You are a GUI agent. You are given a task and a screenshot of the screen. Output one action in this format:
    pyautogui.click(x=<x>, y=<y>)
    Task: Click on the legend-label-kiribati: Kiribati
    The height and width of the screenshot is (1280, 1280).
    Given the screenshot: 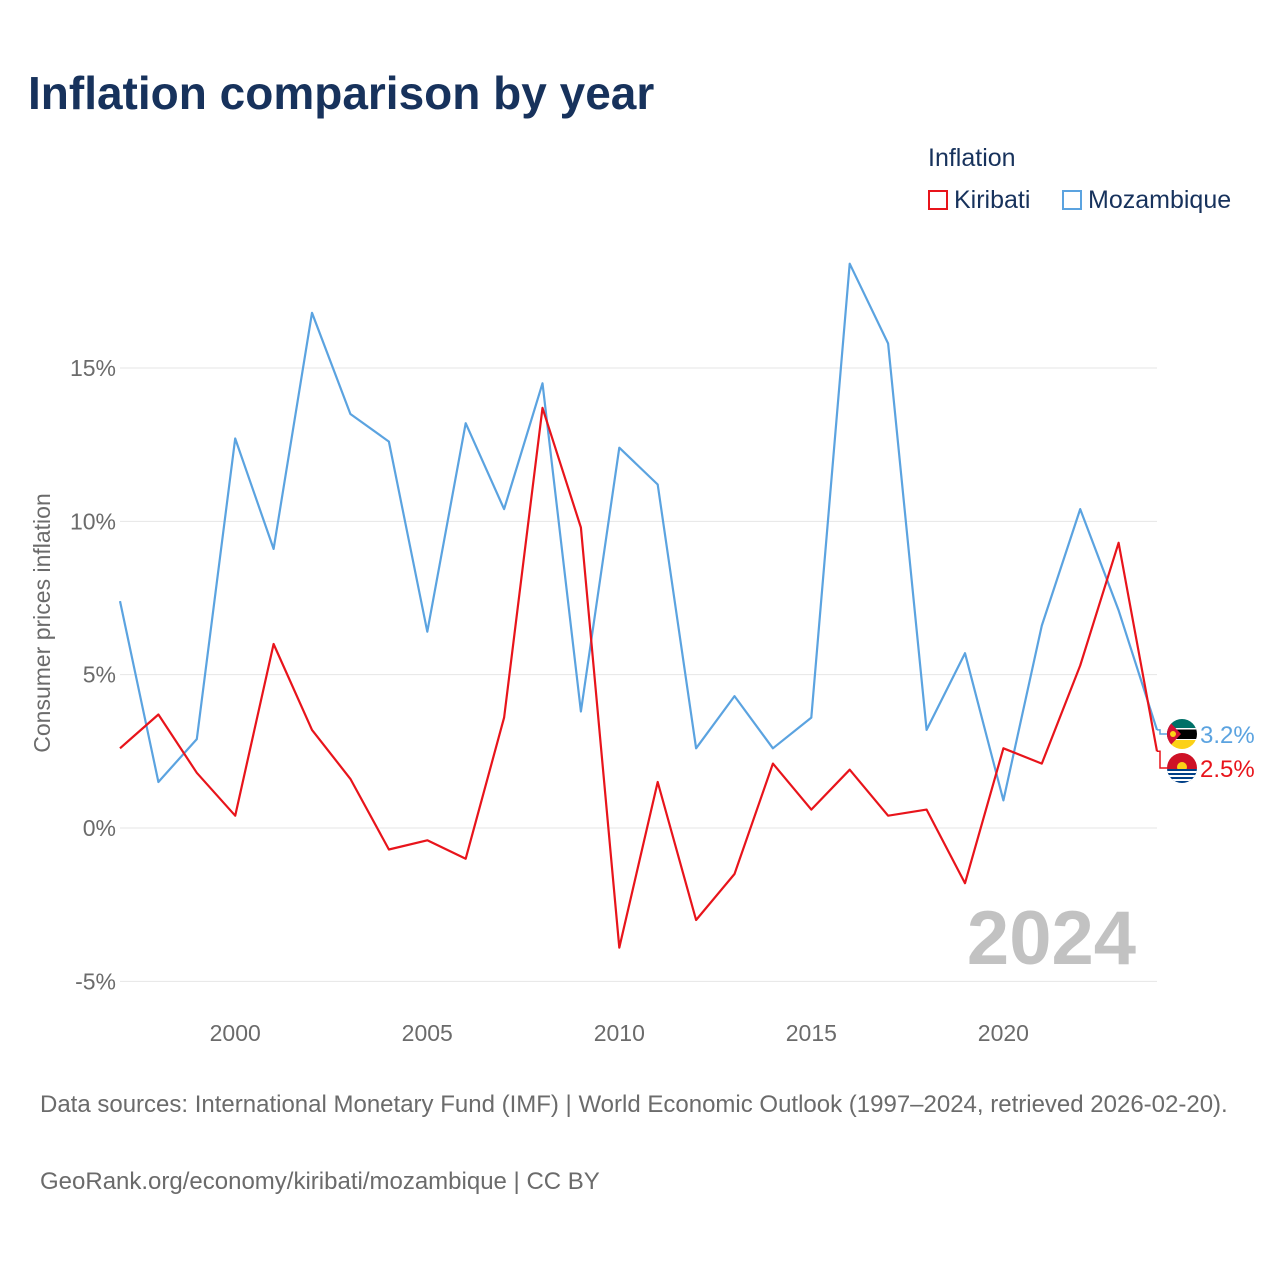 What is the action you would take?
    pyautogui.click(x=992, y=199)
    